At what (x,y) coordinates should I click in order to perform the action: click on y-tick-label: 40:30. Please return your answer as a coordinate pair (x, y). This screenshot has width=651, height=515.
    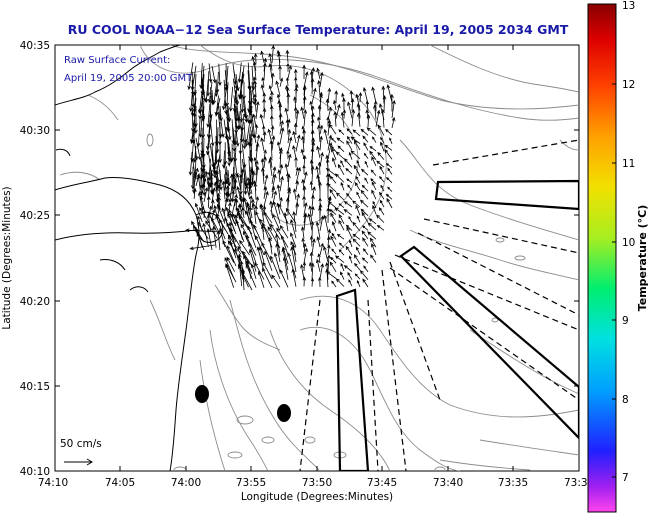
    Looking at the image, I should click on (35, 131).